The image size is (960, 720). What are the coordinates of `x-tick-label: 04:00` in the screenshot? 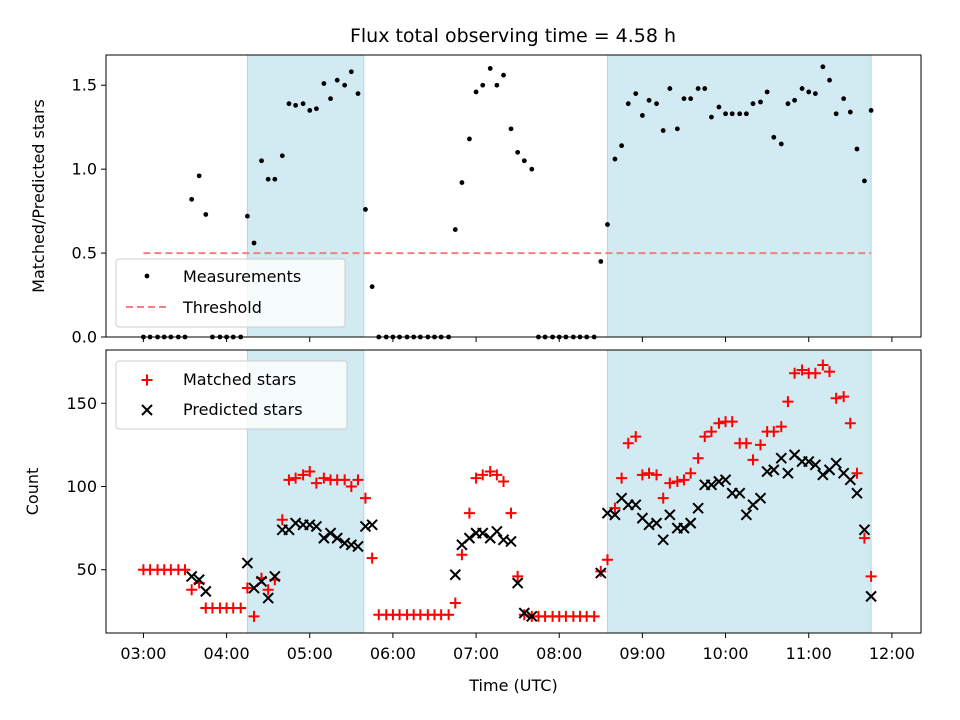 It's located at (227, 653).